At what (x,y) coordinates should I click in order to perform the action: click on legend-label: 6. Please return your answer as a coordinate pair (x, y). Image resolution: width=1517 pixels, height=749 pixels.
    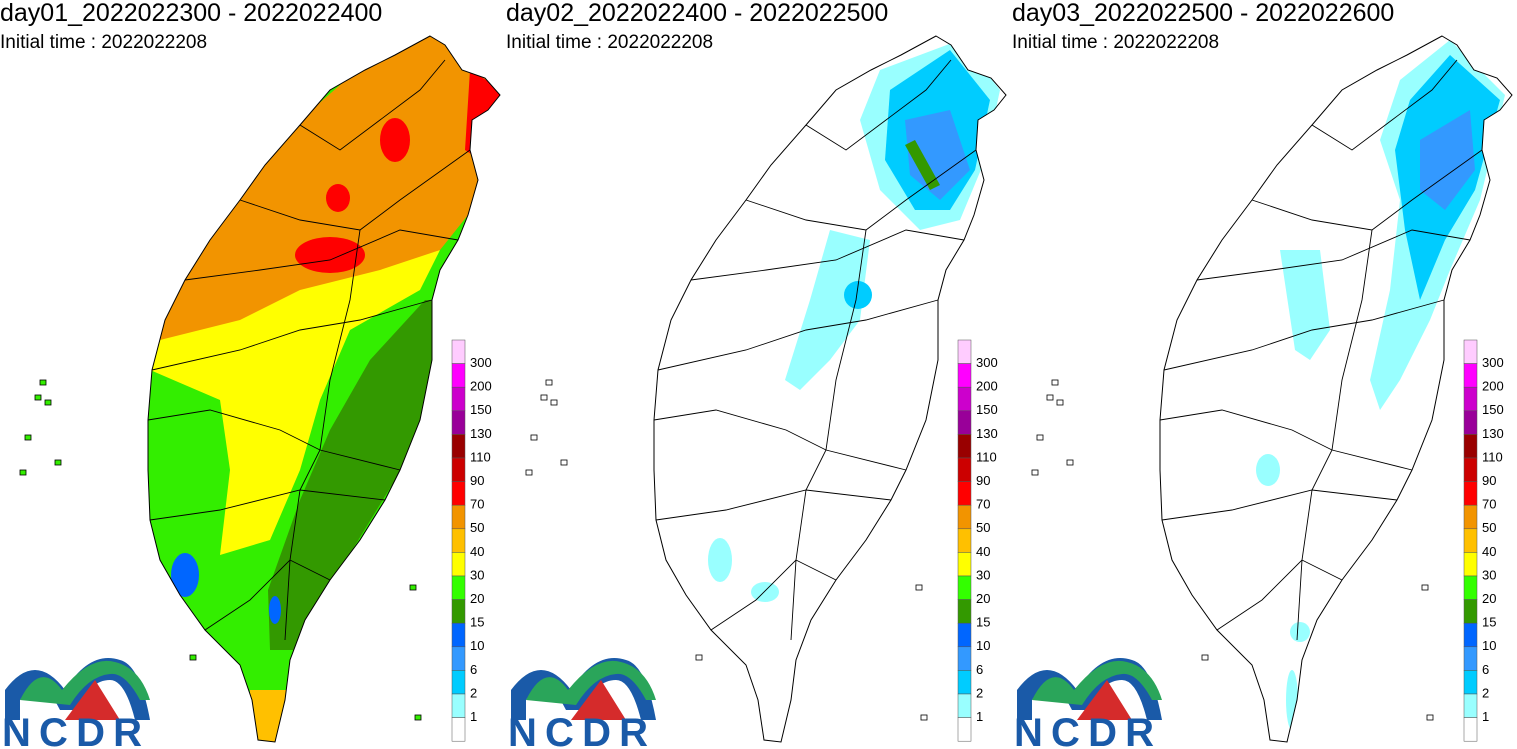
    Looking at the image, I should click on (1485, 669).